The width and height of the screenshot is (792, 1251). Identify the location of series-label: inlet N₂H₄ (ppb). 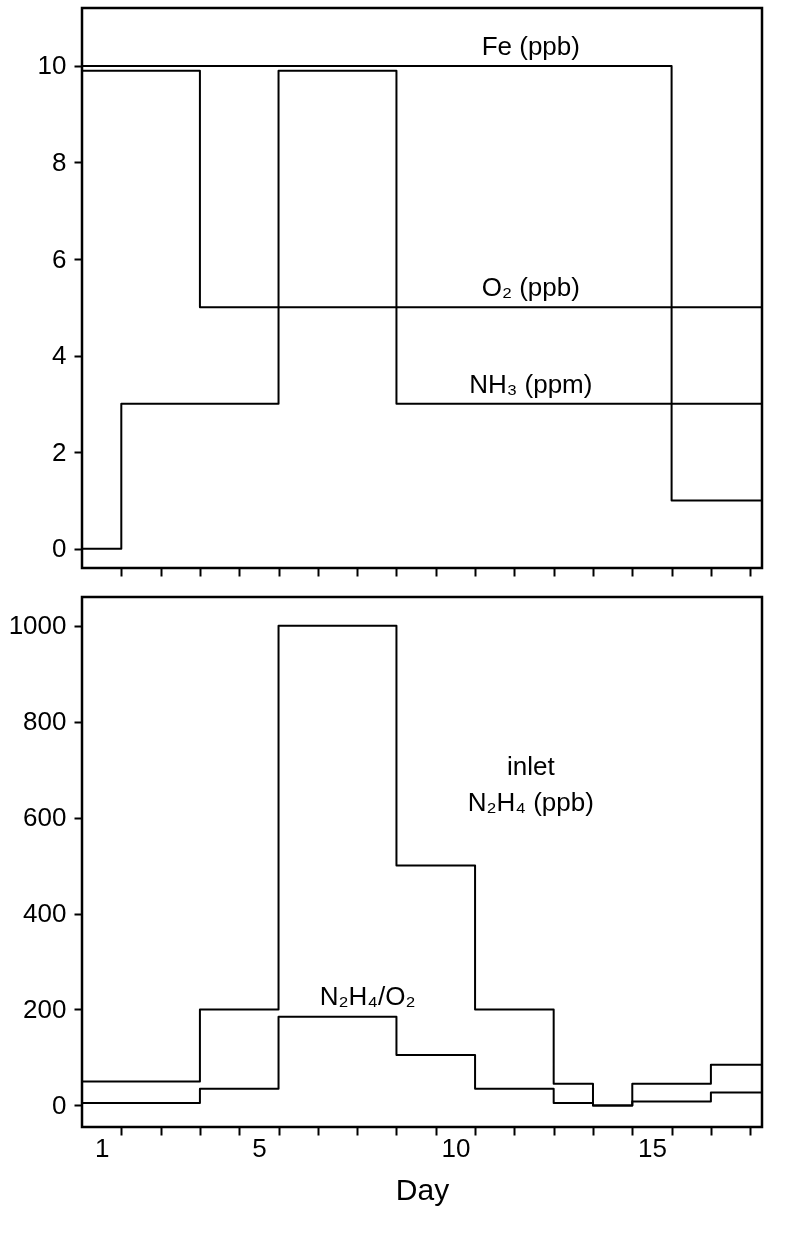
(530, 783).